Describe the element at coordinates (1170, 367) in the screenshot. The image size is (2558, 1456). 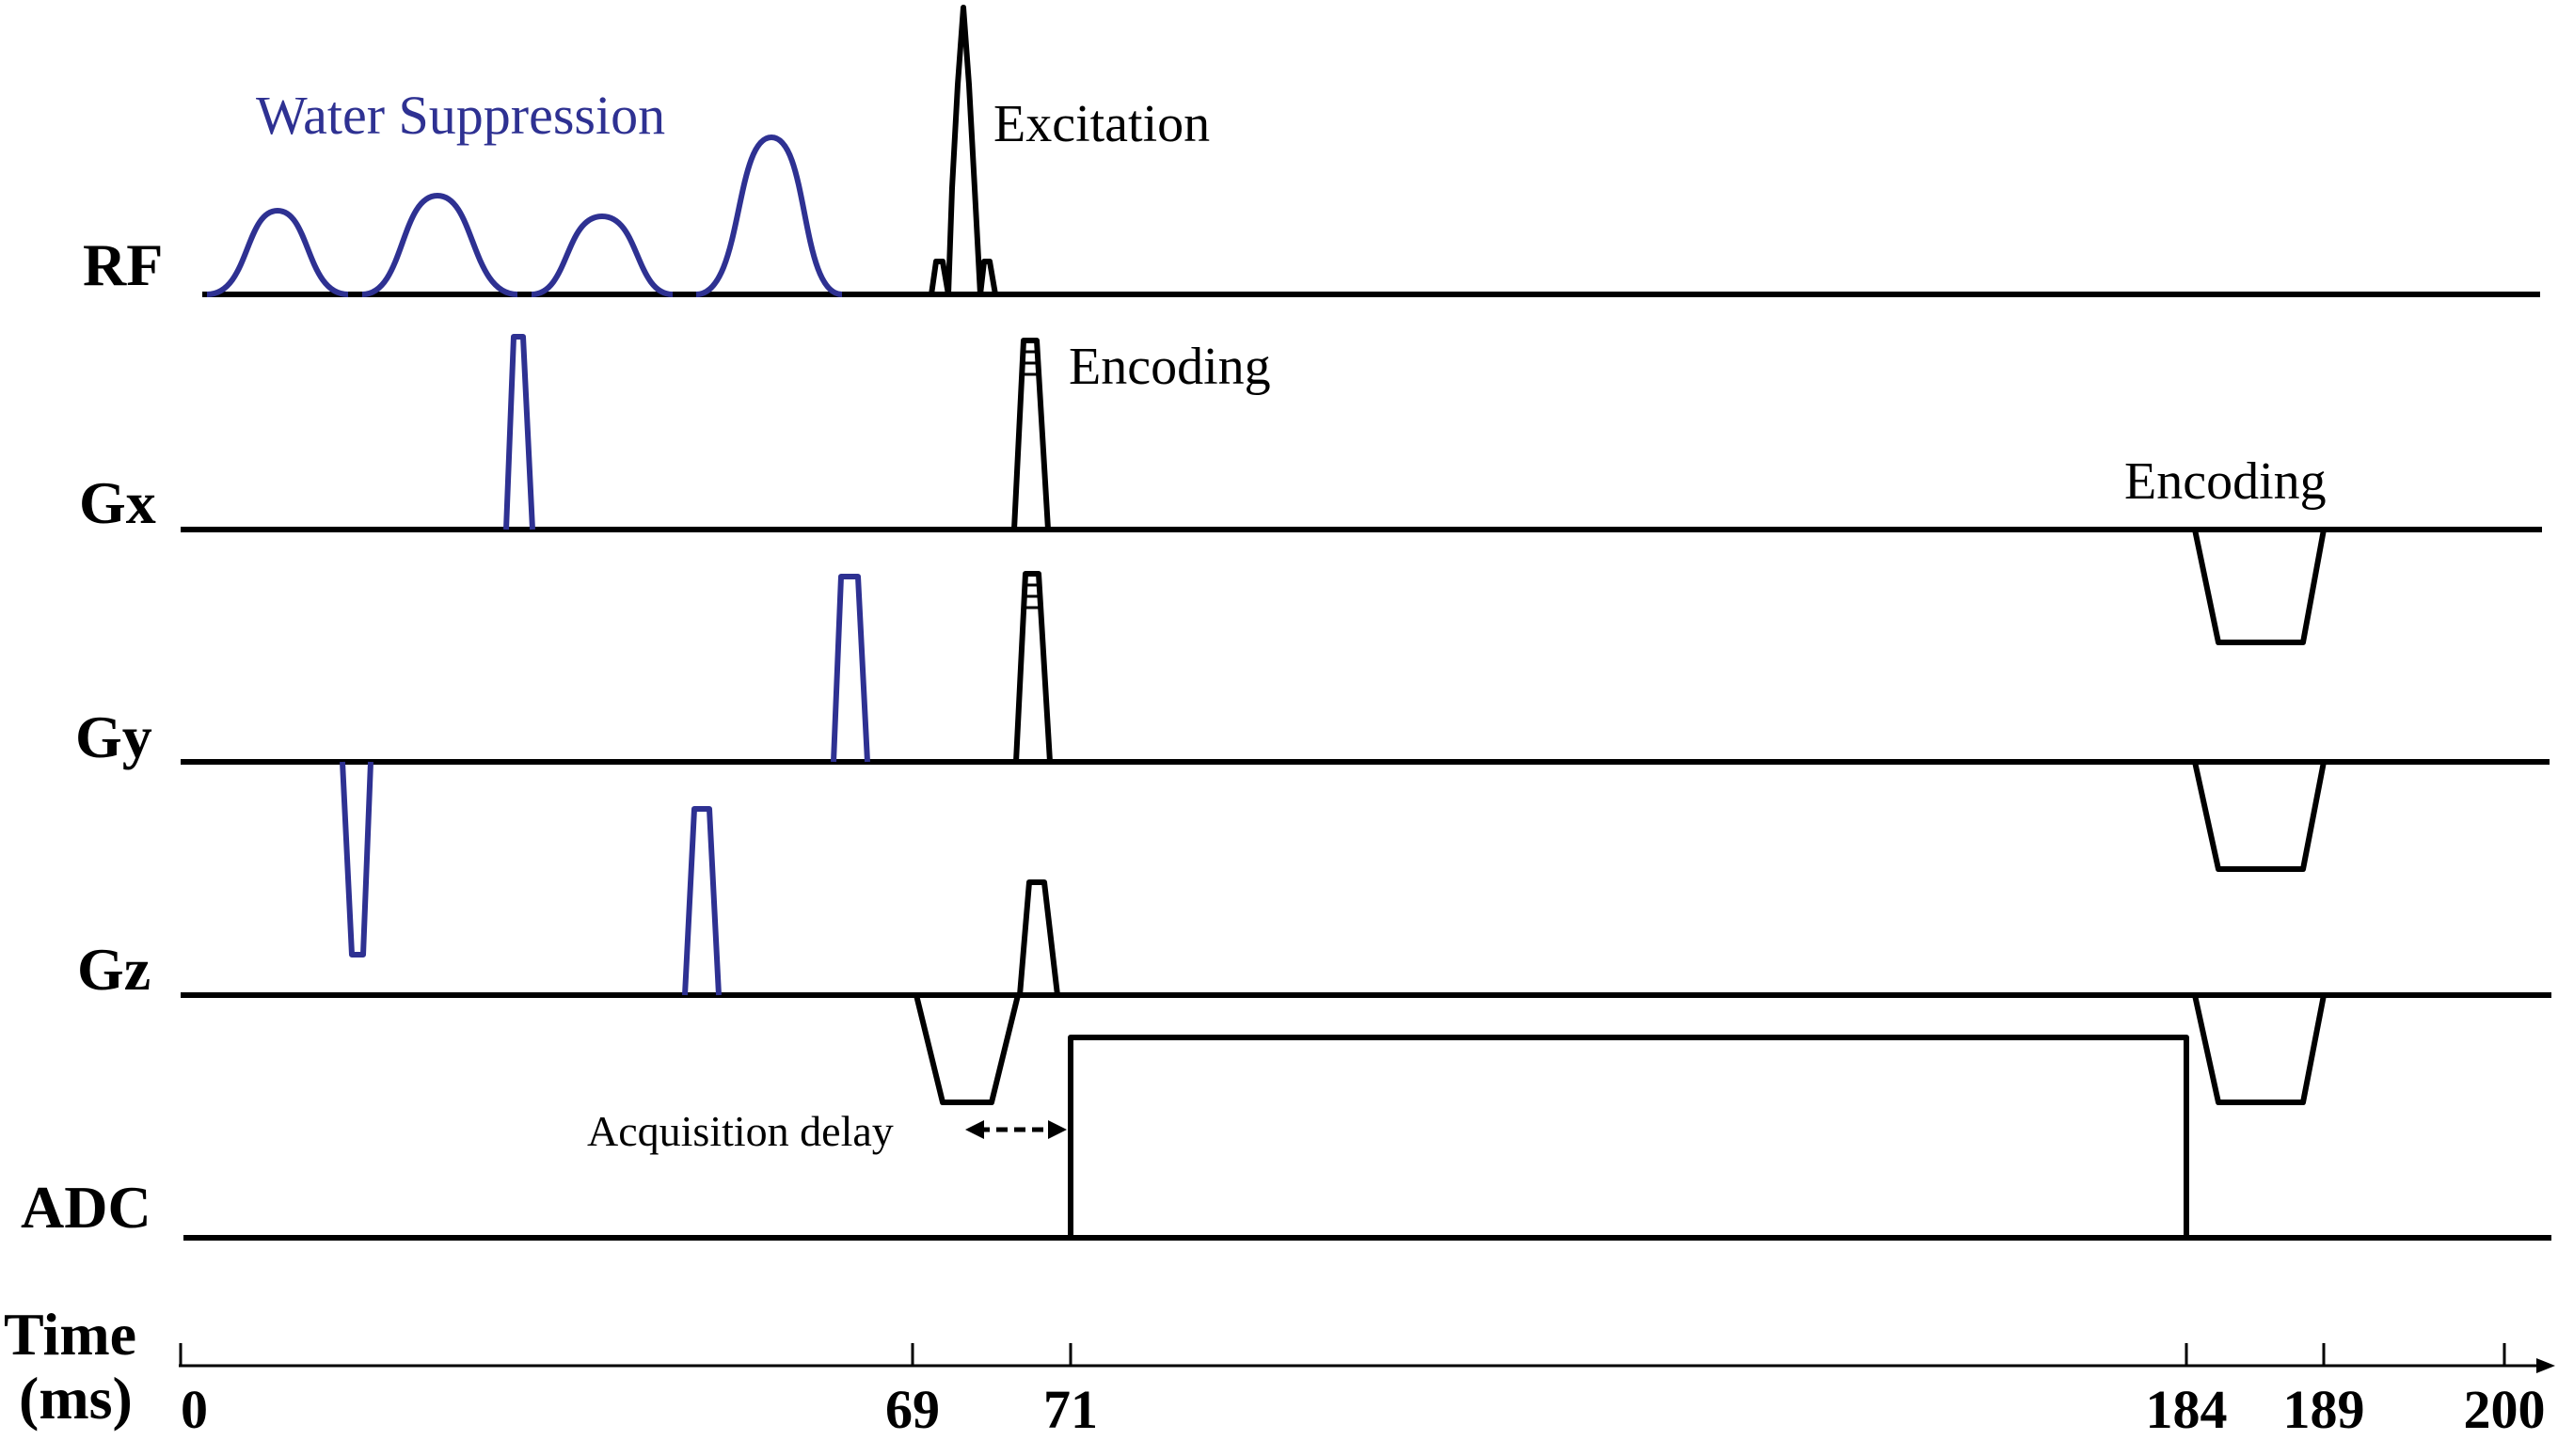
I see `encoding-label-1: Encoding` at that location.